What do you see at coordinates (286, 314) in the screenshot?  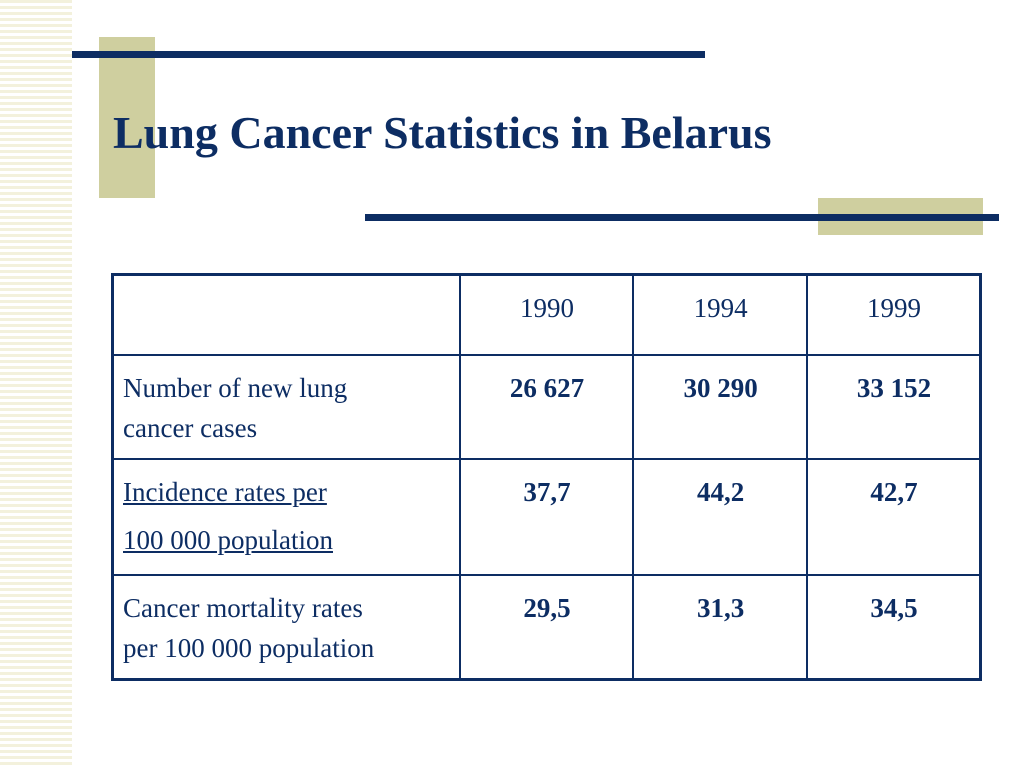 I see `header-cell-empty` at bounding box center [286, 314].